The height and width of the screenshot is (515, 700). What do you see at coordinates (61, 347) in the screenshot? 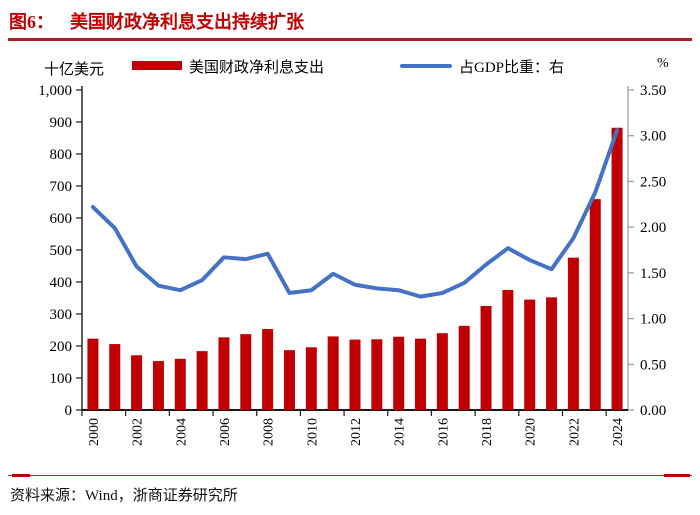
I see `left-axis-tick-label: 200` at bounding box center [61, 347].